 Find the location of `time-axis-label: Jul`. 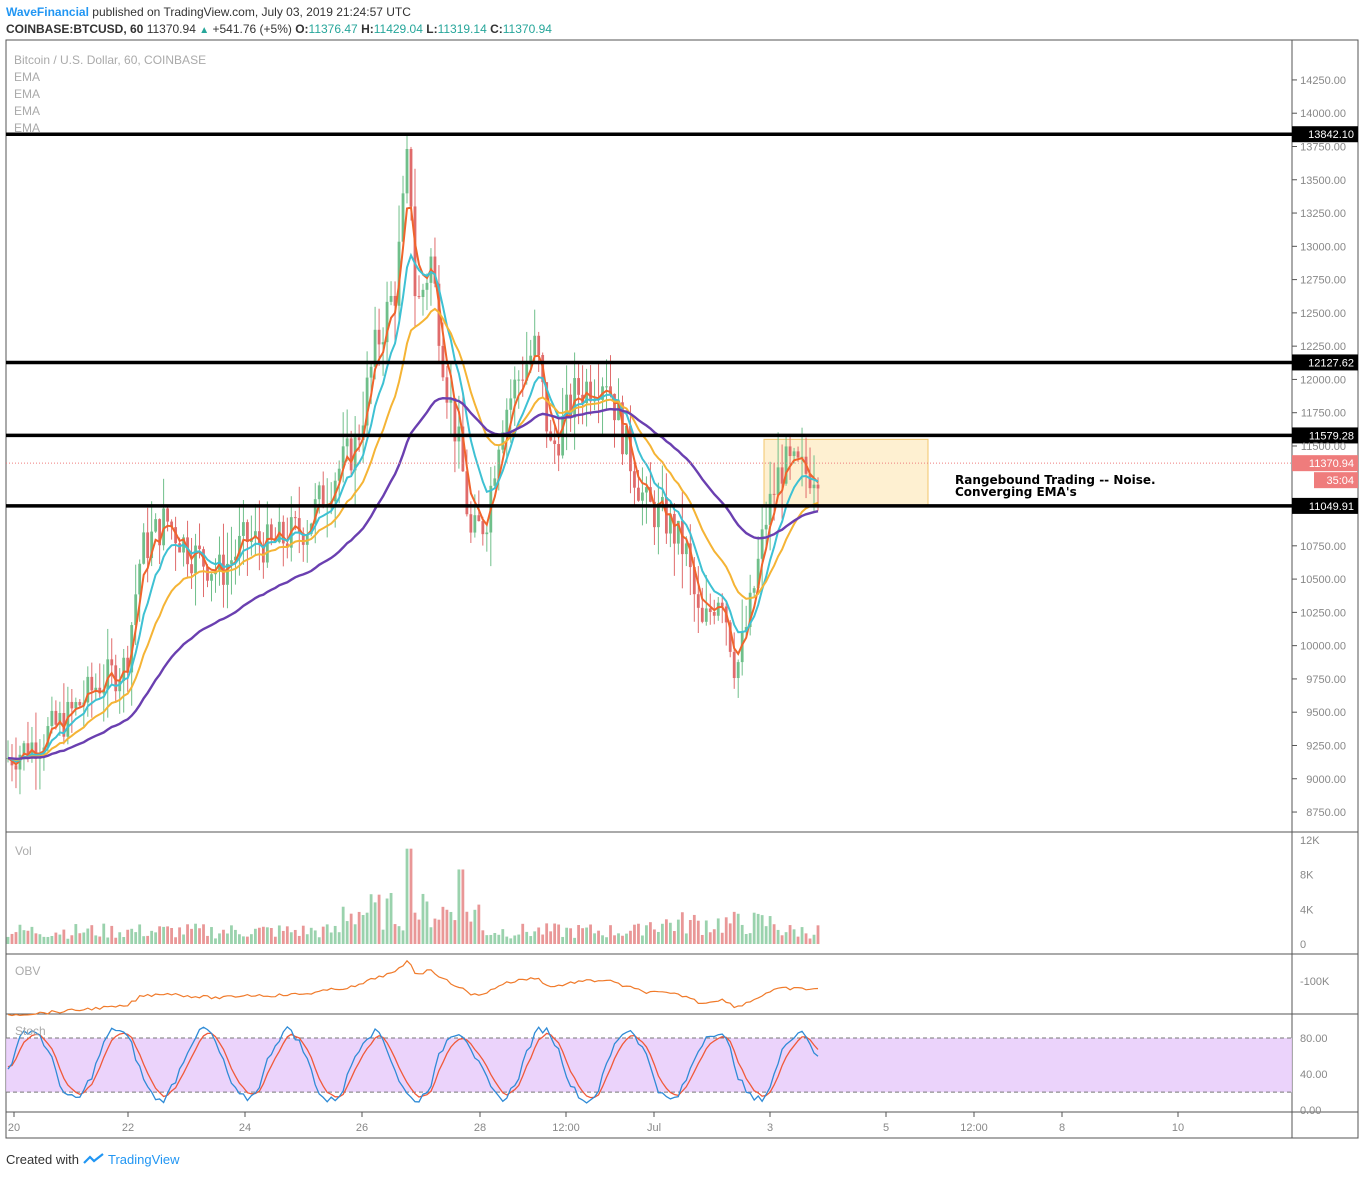

time-axis-label: Jul is located at coordinates (654, 1128).